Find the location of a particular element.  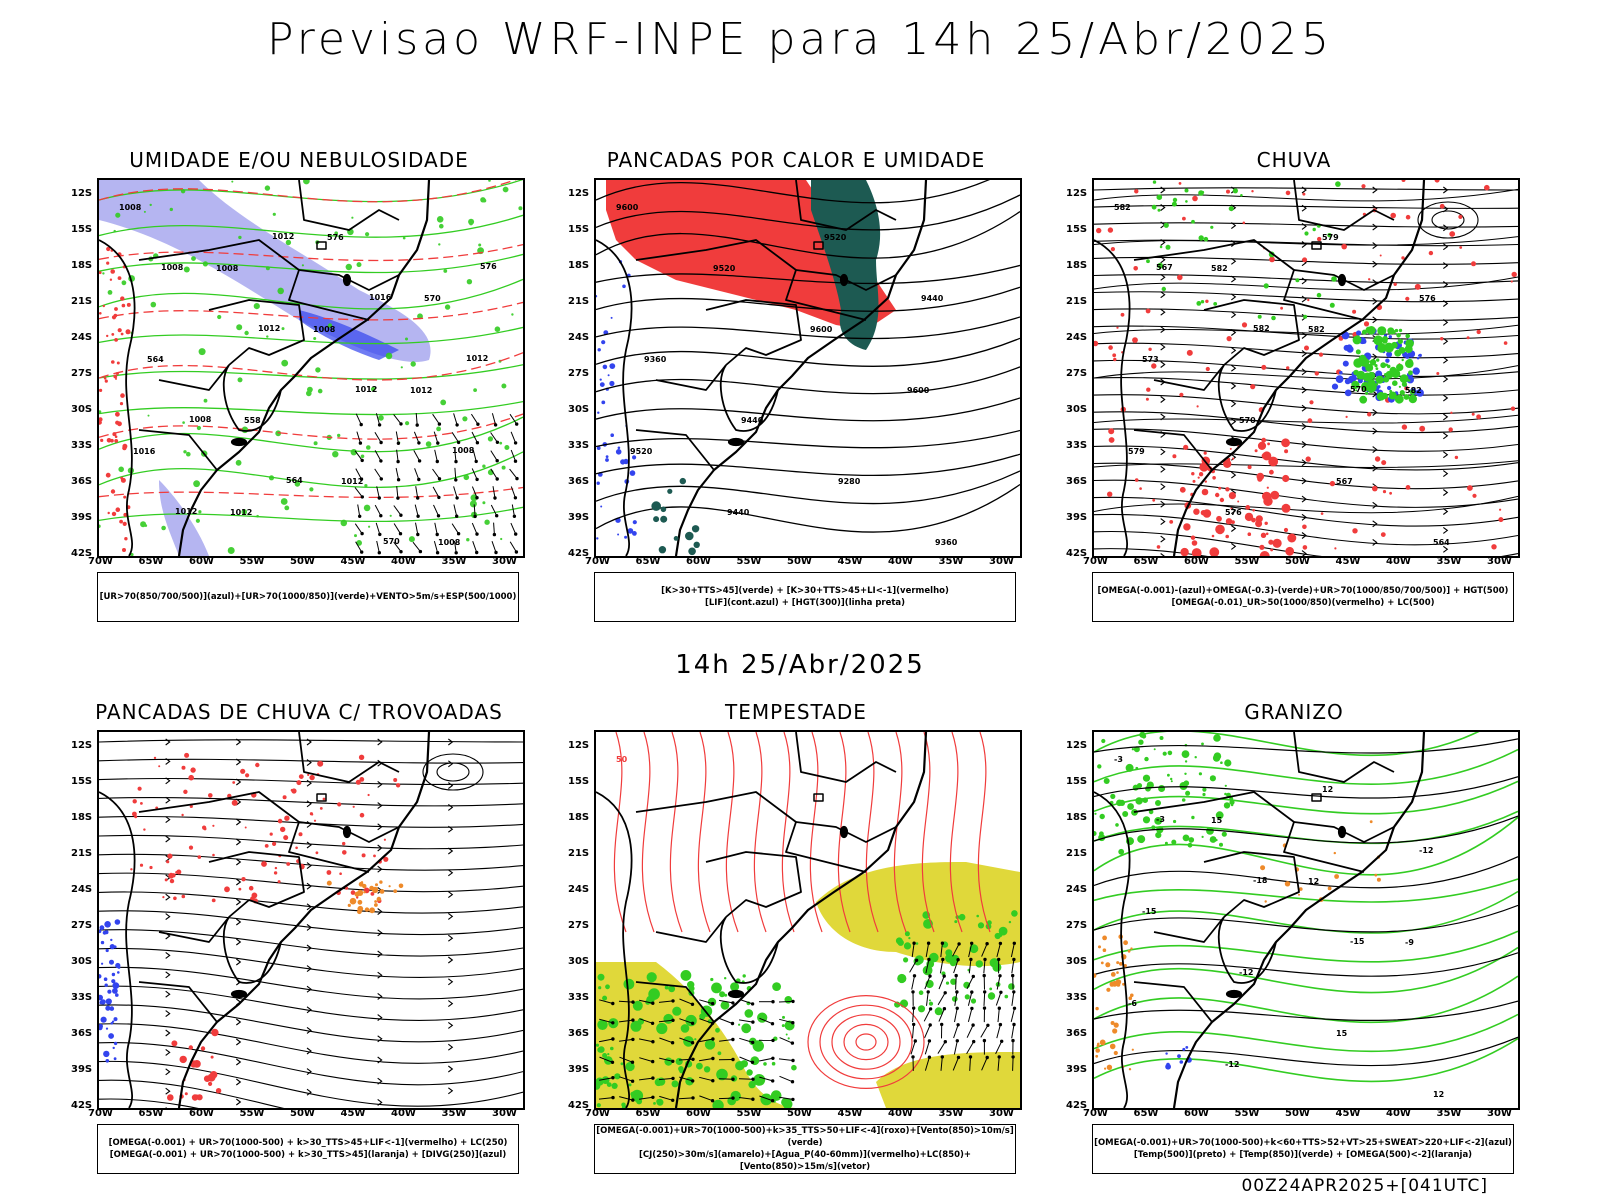

lat-tick-label: 39S is located at coordinates (579, 517).